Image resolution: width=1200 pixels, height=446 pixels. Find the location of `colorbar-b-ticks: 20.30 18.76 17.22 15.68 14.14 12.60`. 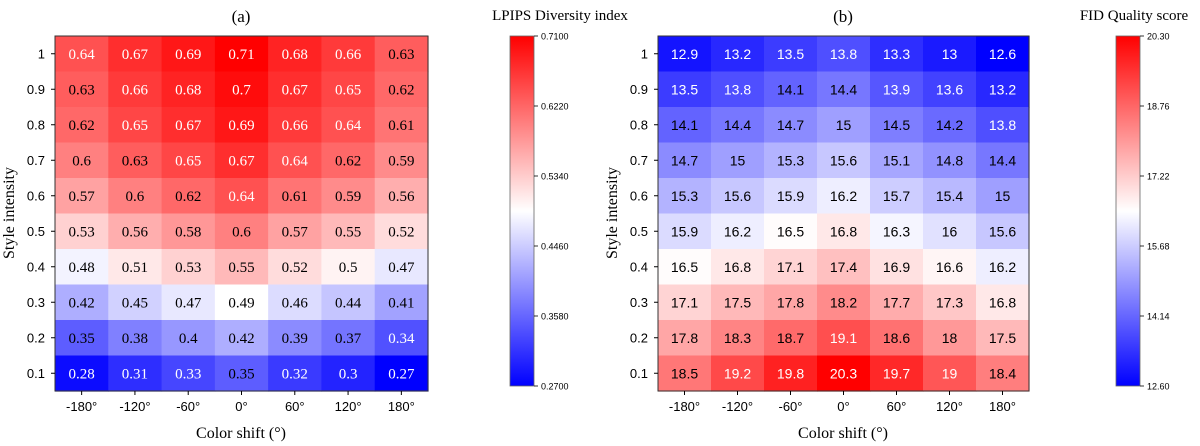

colorbar-b-ticks: 20.30 18.76 17.22 15.68 14.14 12.60 is located at coordinates (1155, 212).